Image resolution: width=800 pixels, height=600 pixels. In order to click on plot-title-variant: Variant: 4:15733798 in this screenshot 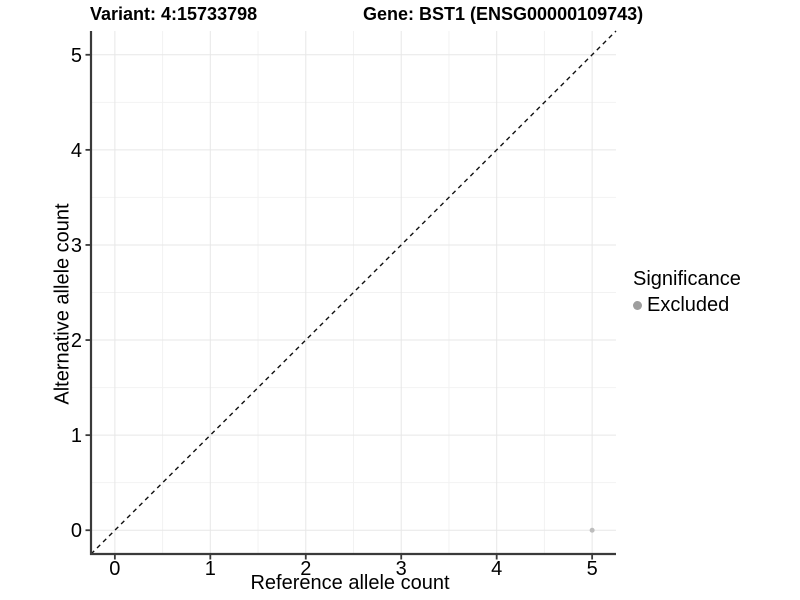, I will do `click(174, 14)`.